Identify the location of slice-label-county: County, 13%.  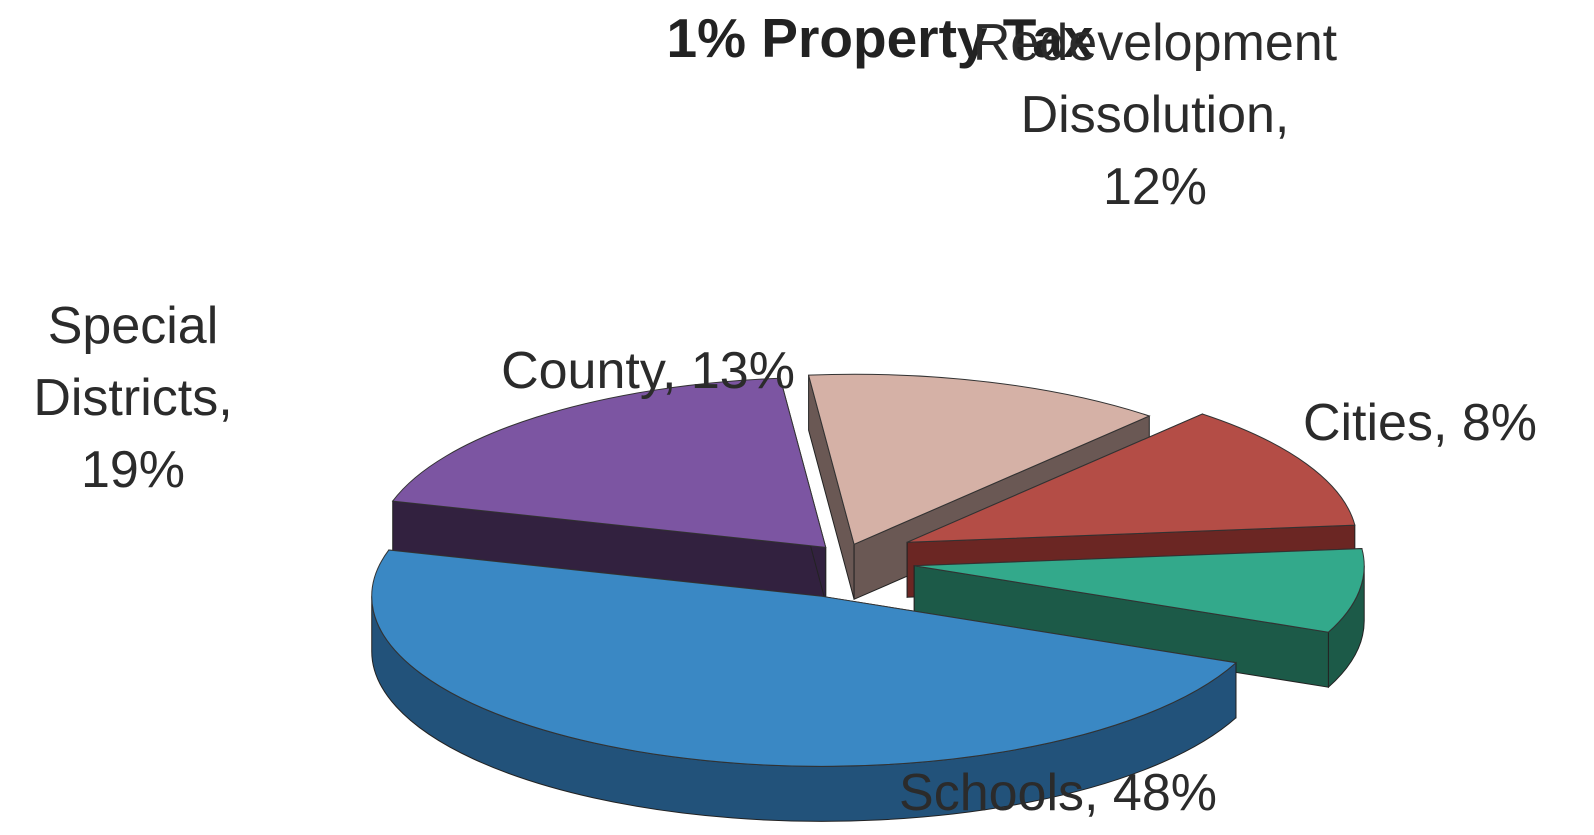
(648, 371).